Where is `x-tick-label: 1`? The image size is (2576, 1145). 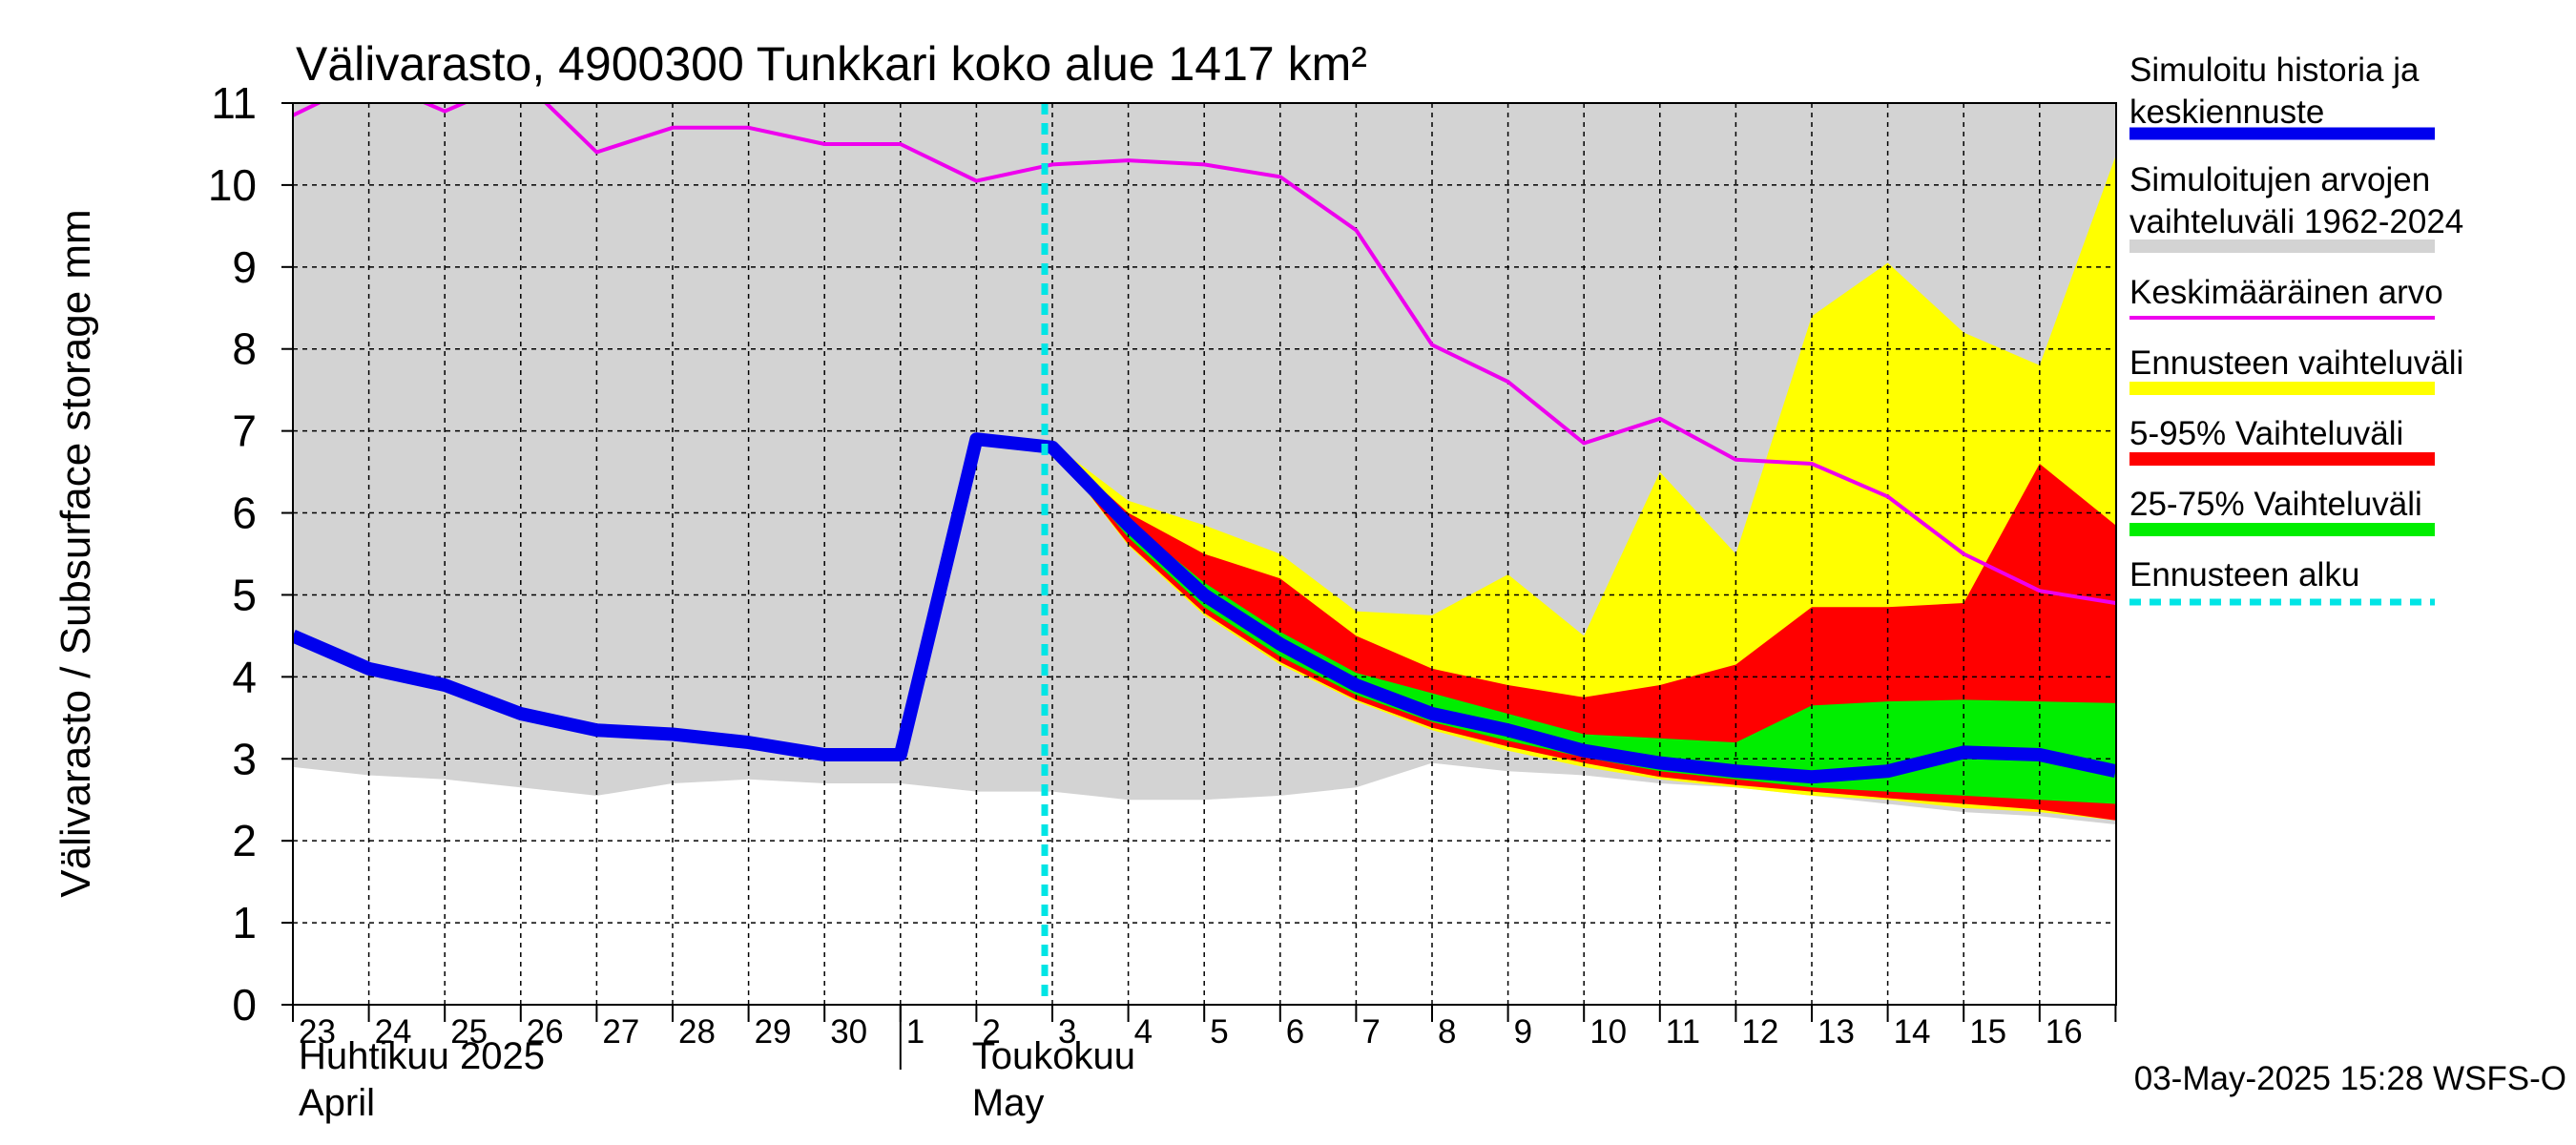
x-tick-label: 1 is located at coordinates (915, 1032).